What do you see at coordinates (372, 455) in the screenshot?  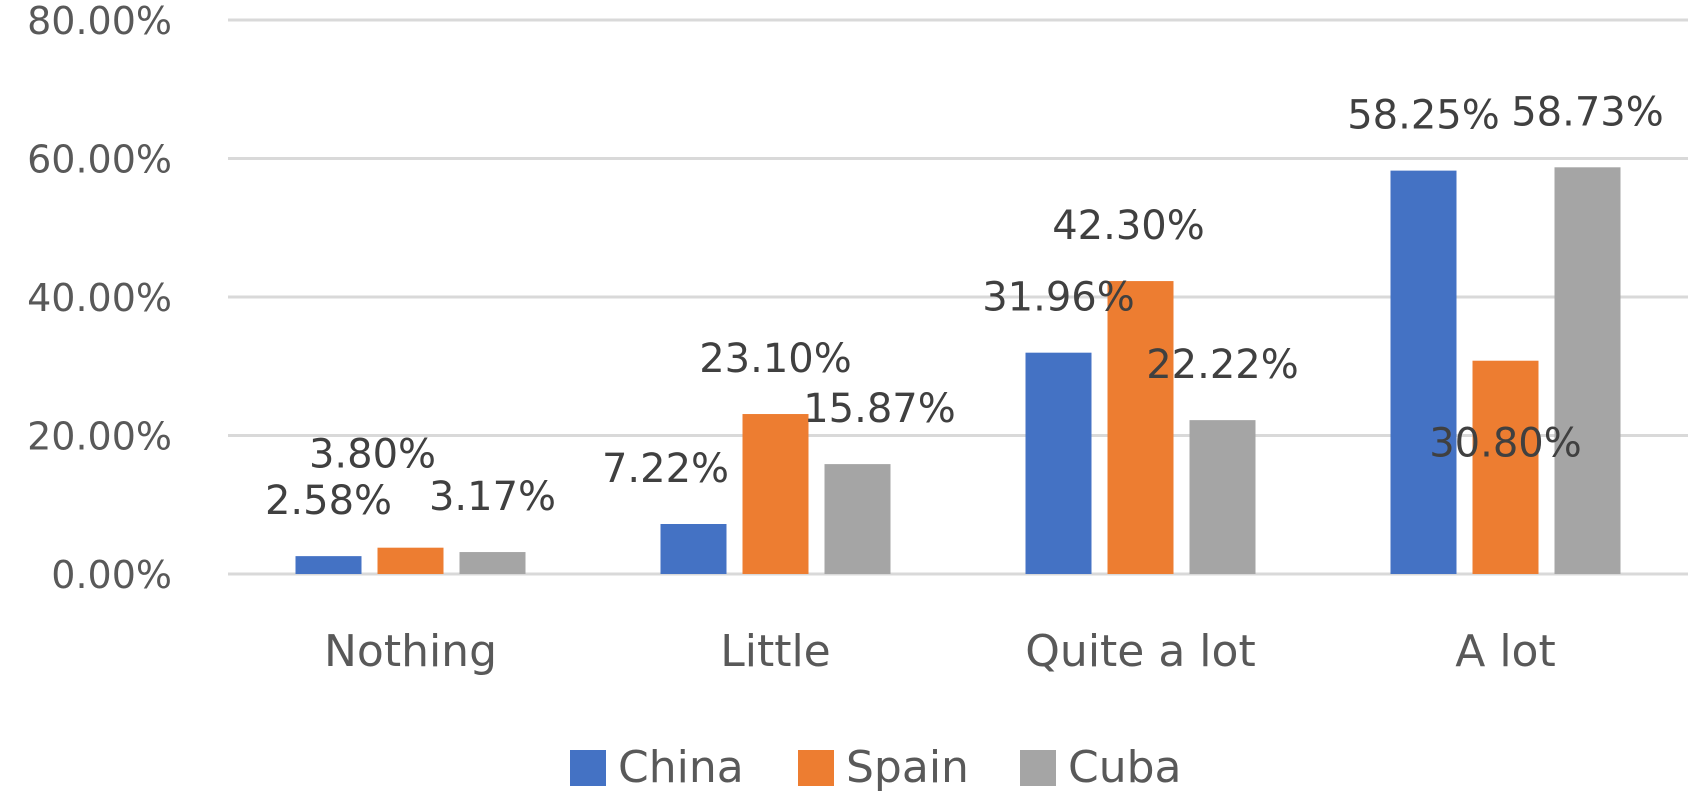 I see `data-label-spain-0: 3.80%` at bounding box center [372, 455].